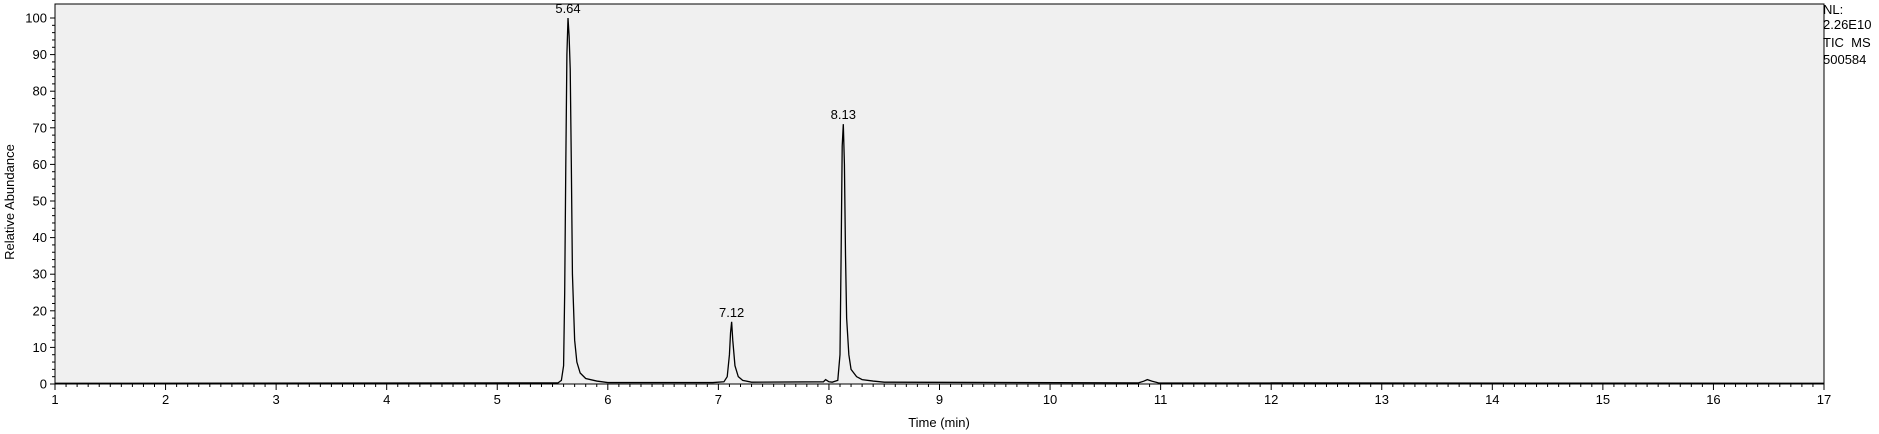  What do you see at coordinates (9, 202) in the screenshot?
I see `y-axis-title: Relative Abundance` at bounding box center [9, 202].